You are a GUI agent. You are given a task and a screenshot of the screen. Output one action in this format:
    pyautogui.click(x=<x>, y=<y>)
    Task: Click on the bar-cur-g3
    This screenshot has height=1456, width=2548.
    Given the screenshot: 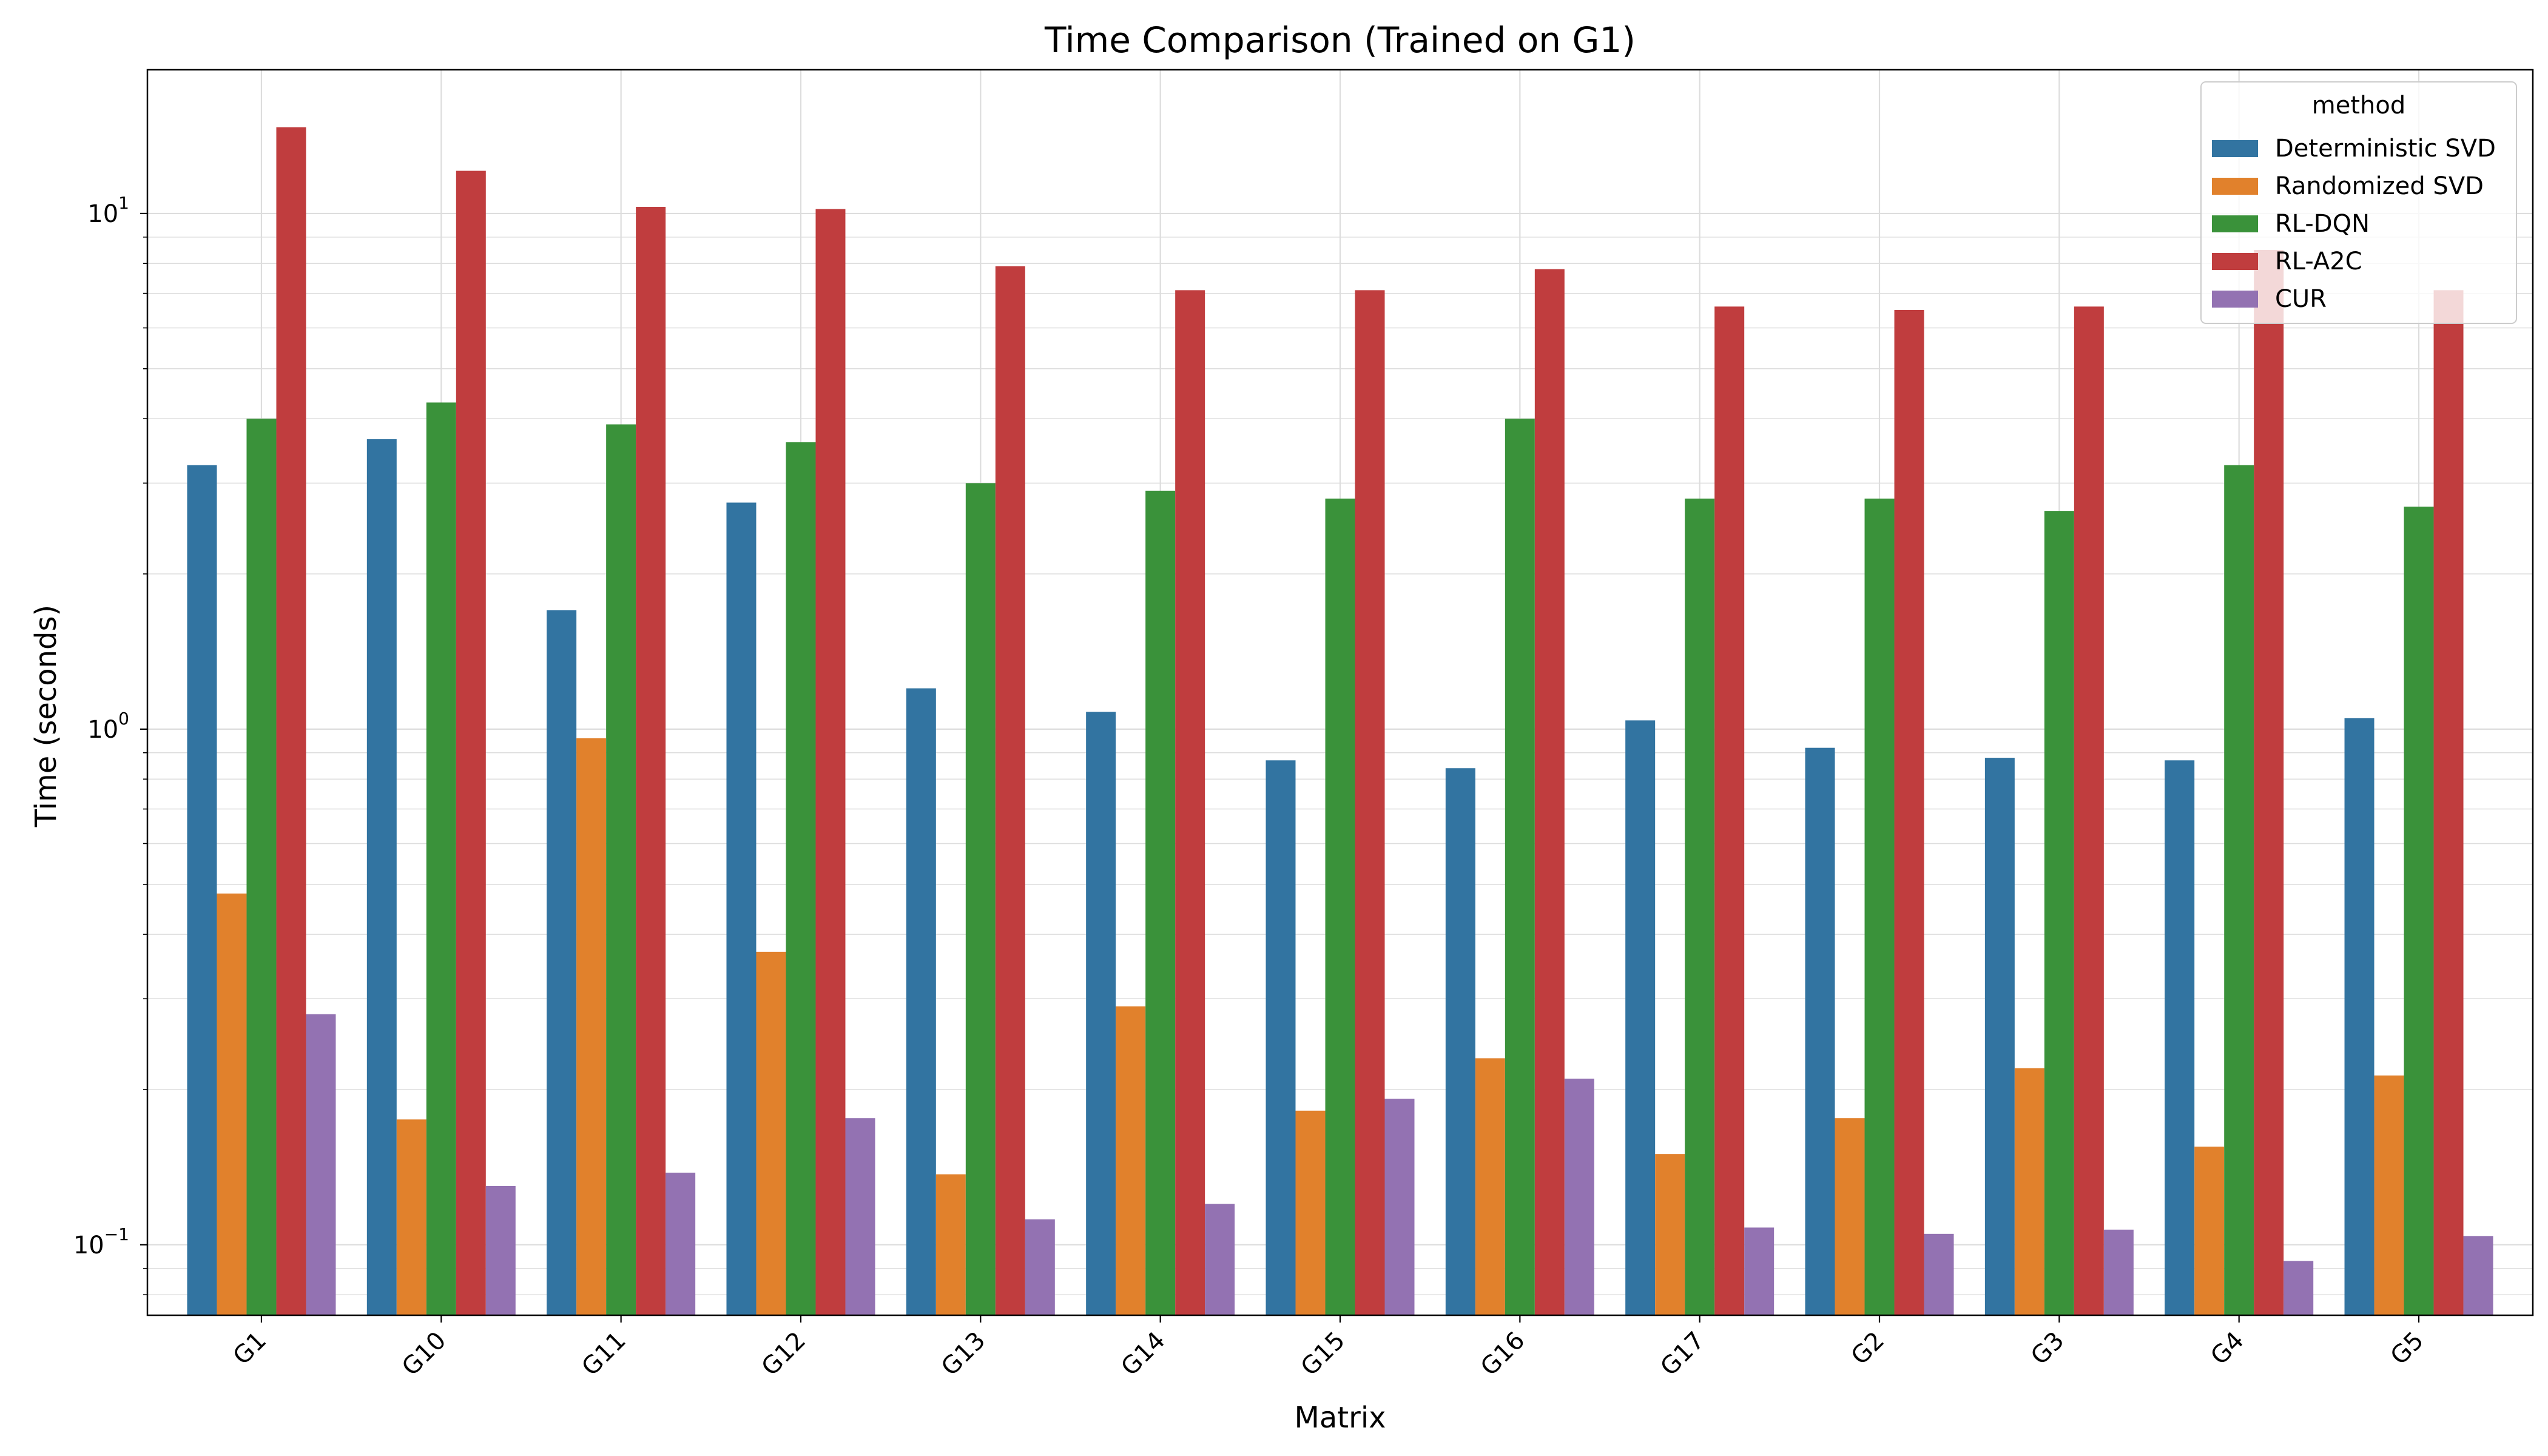 What is the action you would take?
    pyautogui.click(x=2118, y=1272)
    